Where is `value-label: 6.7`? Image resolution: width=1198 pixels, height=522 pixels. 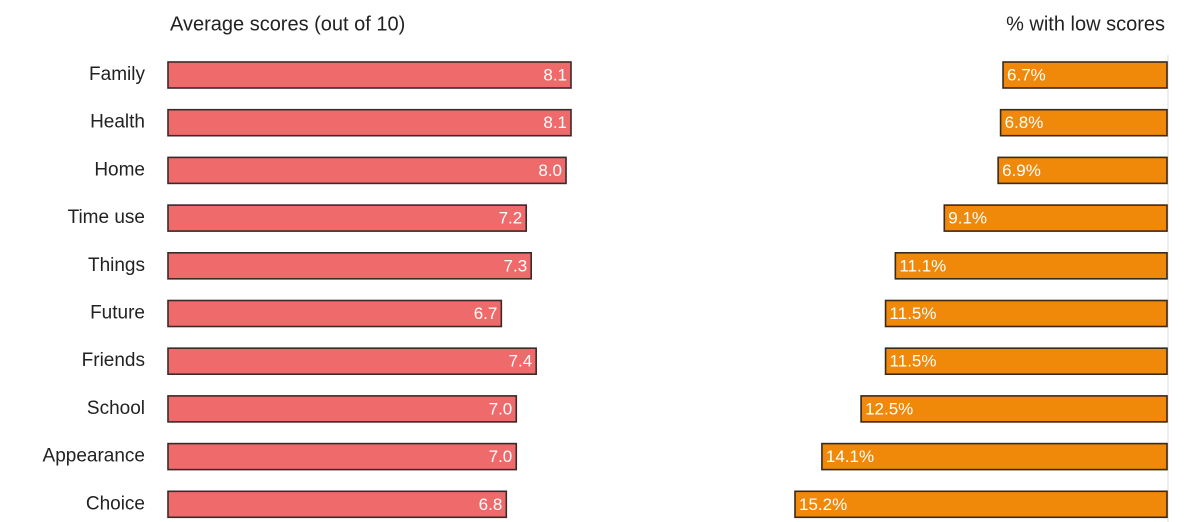
value-label: 6.7 is located at coordinates (486, 313).